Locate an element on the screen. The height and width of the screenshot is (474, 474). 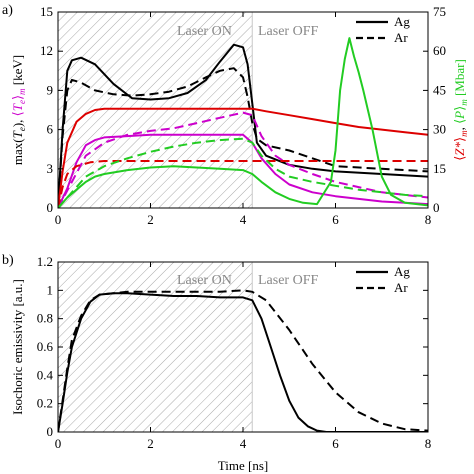
ytick-label: 0.2 is located at coordinates (45, 403).